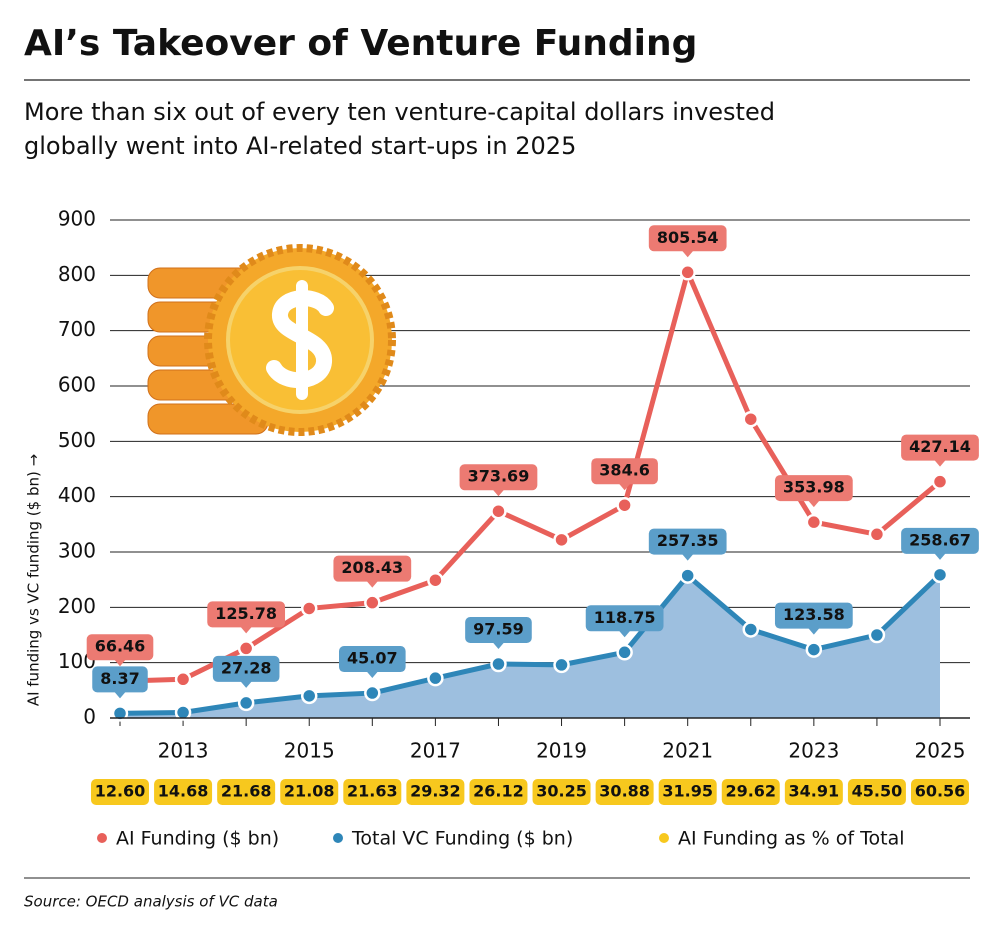 The image size is (1000, 935). What do you see at coordinates (687, 751) in the screenshot?
I see `x-tick-label: 2021` at bounding box center [687, 751].